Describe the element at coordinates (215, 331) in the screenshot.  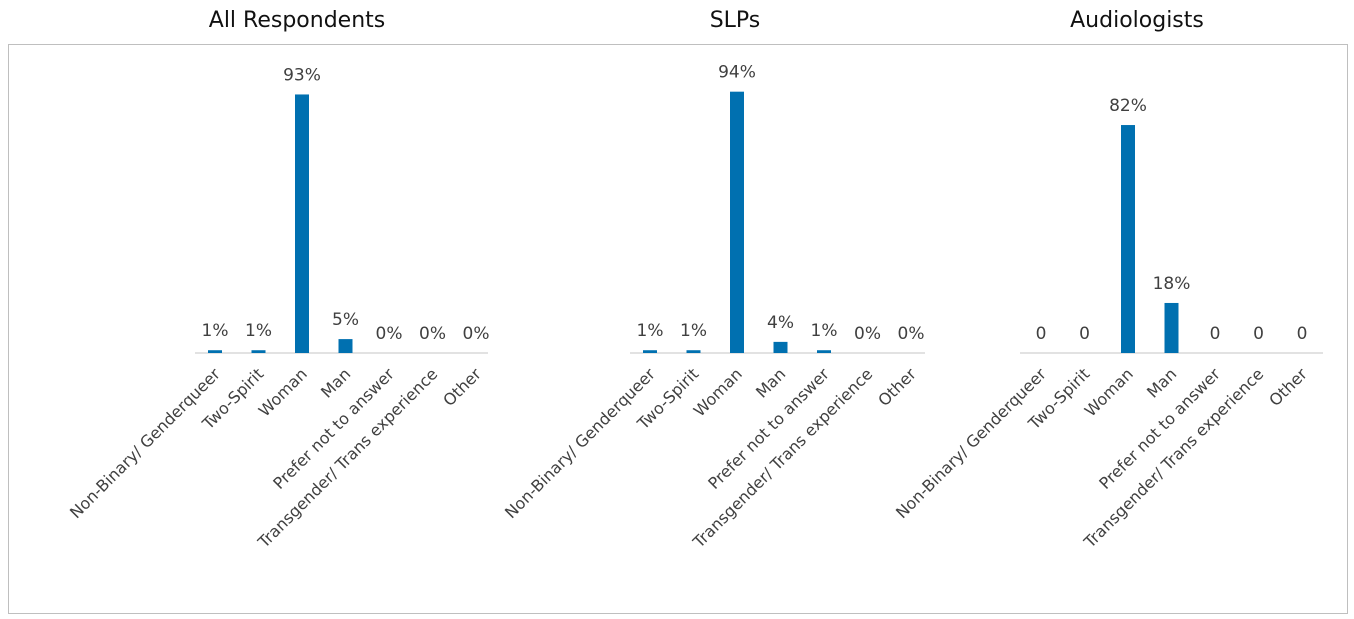
I see `all-respondents-data-label-non-binary-genderqueer: 1%` at that location.